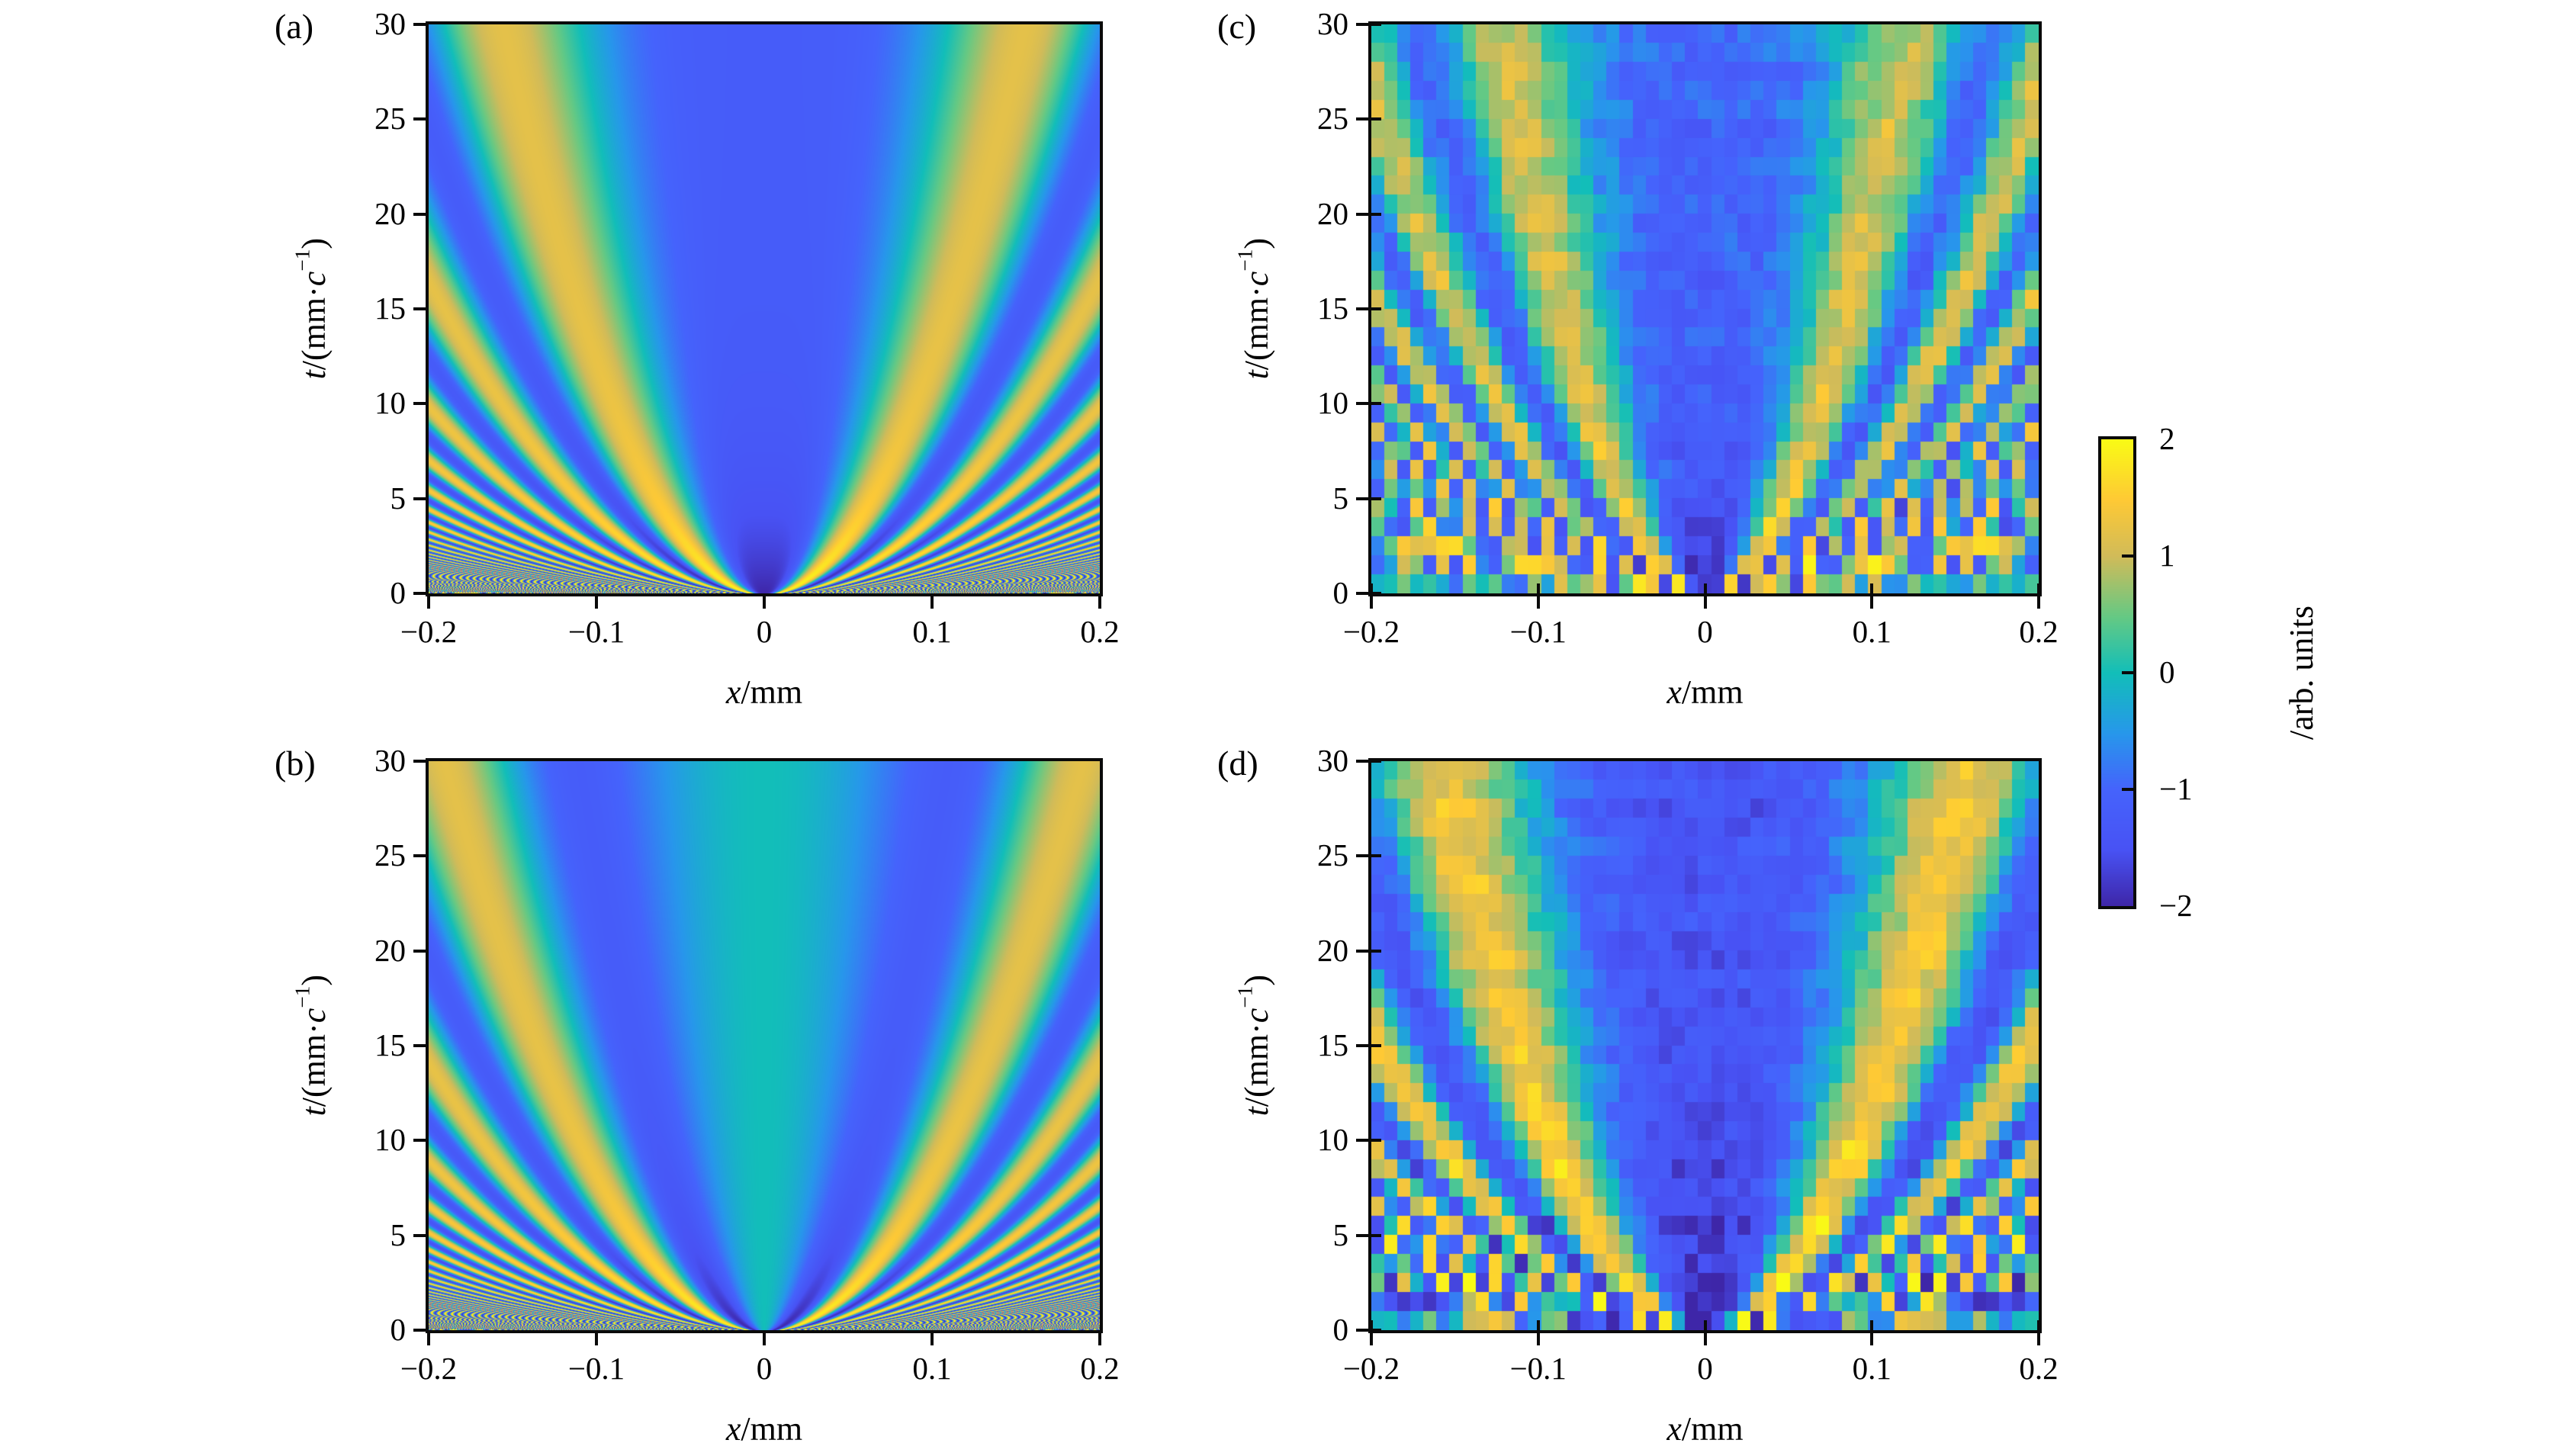 The height and width of the screenshot is (1456, 2552). Describe the element at coordinates (2167, 556) in the screenshot. I see `colorbar-tick-label: 1` at that location.